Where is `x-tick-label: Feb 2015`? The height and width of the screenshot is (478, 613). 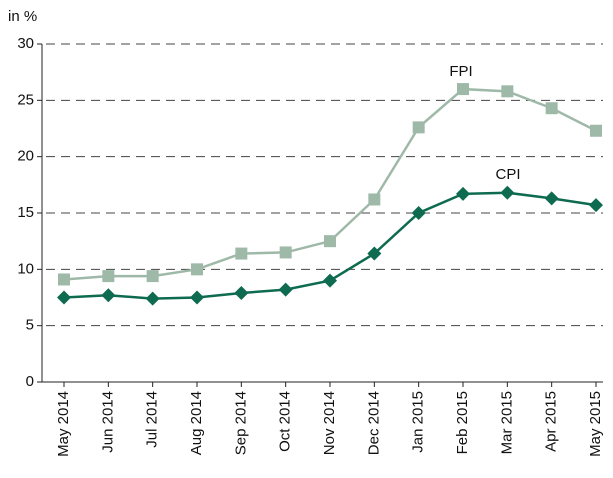 x-tick-label: Feb 2015 is located at coordinates (462, 422).